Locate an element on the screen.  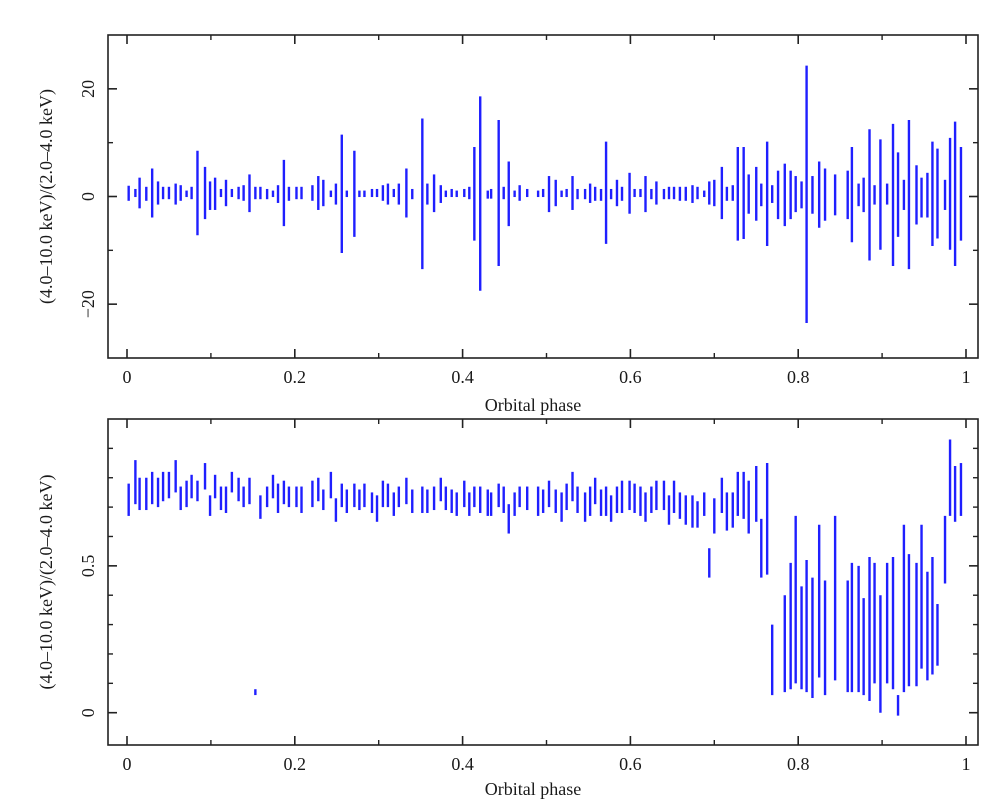
y-tick-label: 0.5 is located at coordinates (88, 566).